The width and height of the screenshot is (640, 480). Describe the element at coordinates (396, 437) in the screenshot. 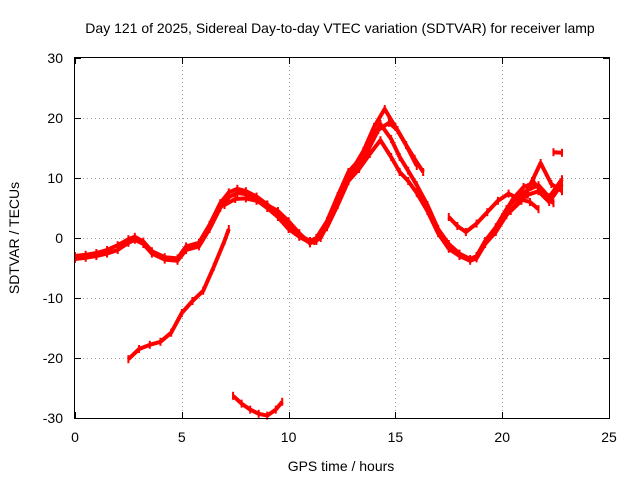

I see `x-tick-label: 15` at that location.